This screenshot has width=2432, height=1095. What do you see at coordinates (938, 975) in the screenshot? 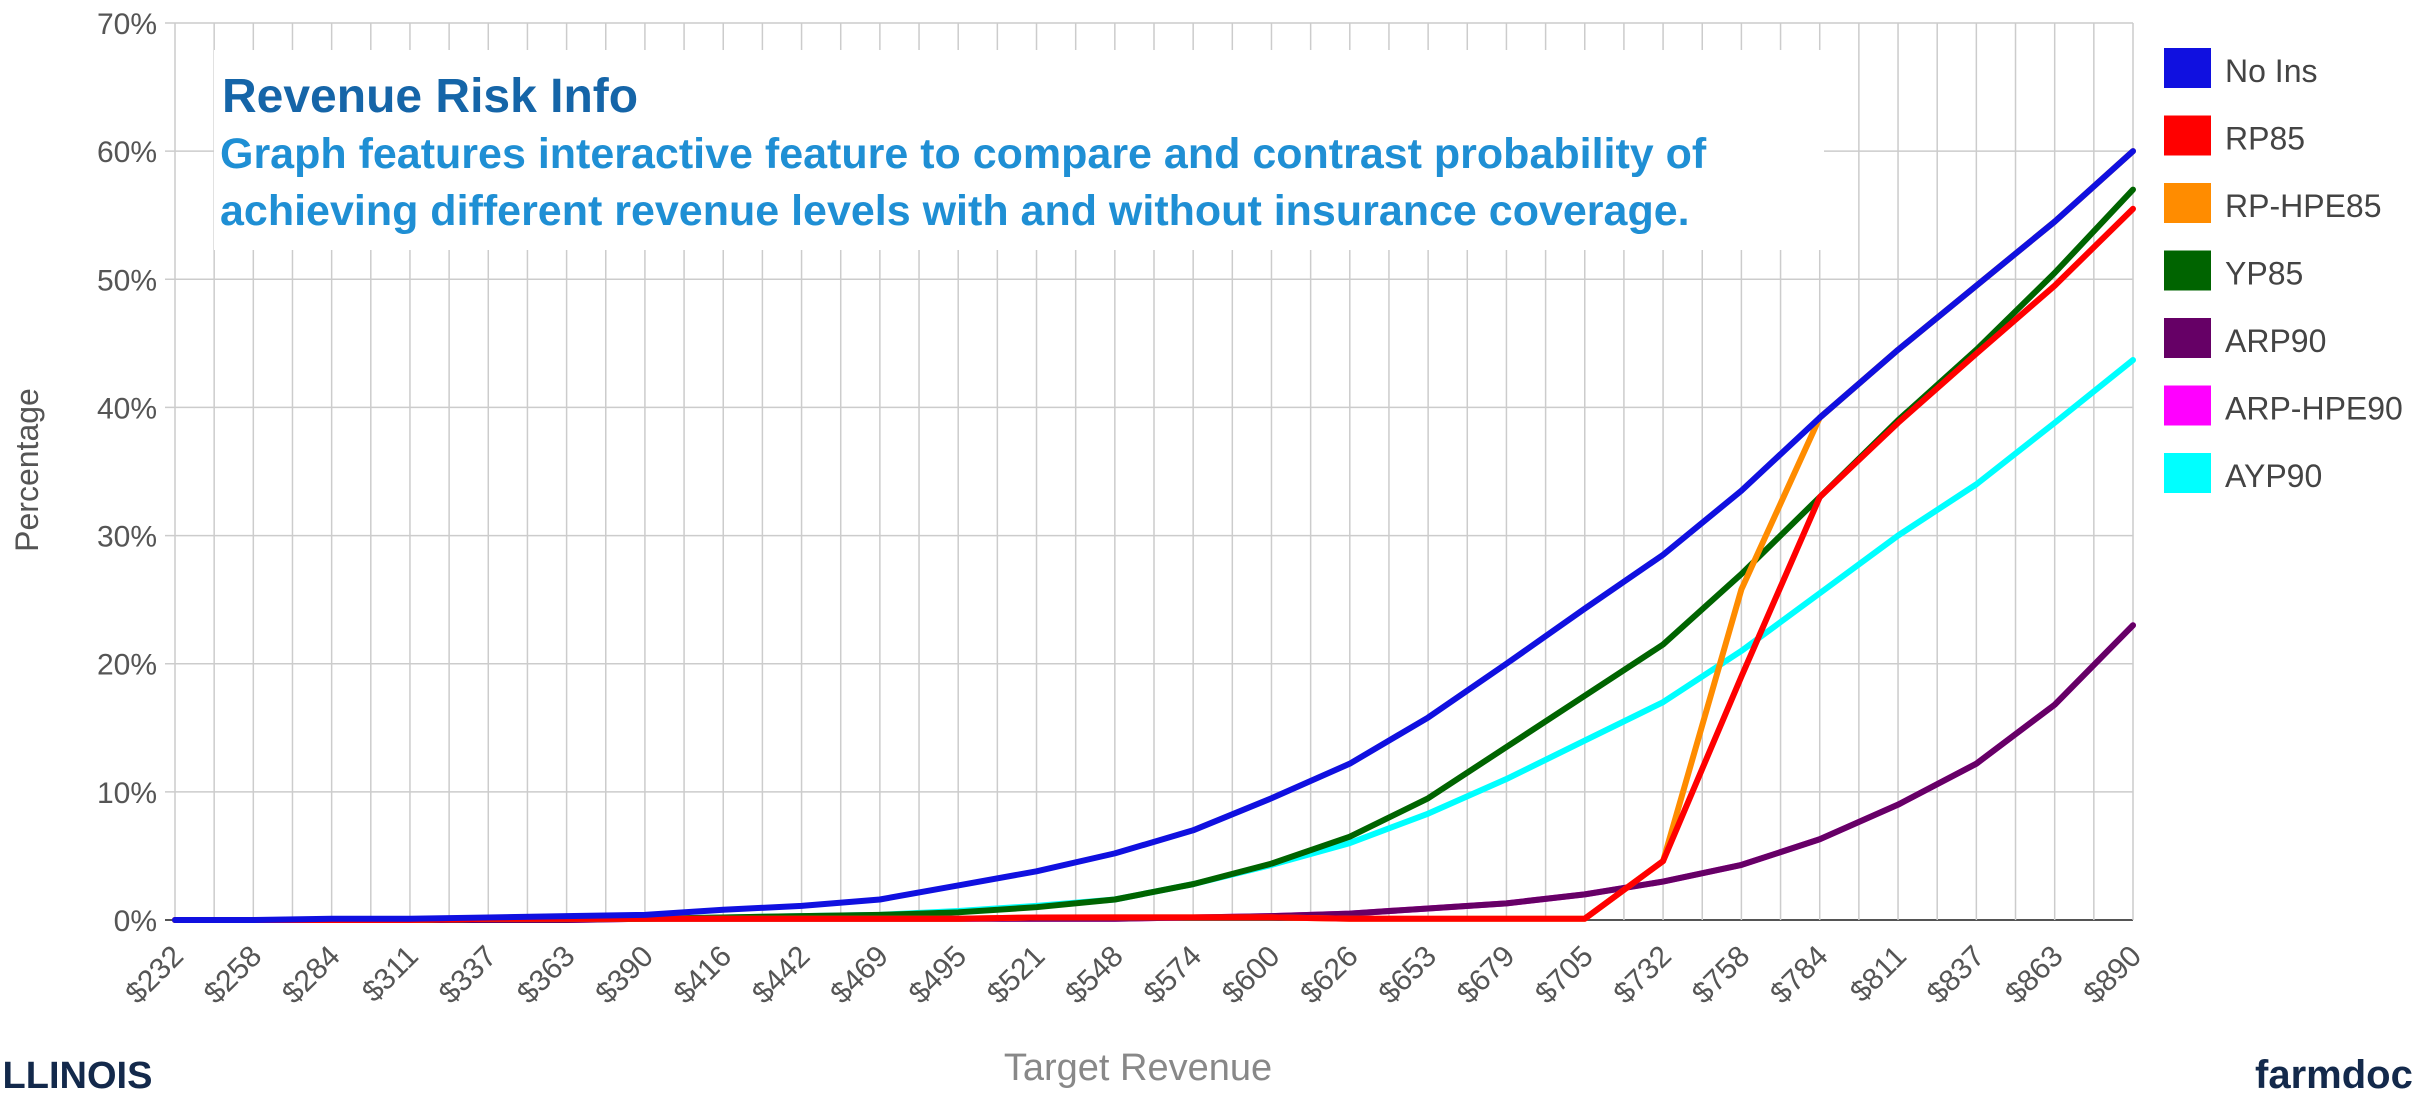
I see `x-tick-label: $495` at bounding box center [938, 975].